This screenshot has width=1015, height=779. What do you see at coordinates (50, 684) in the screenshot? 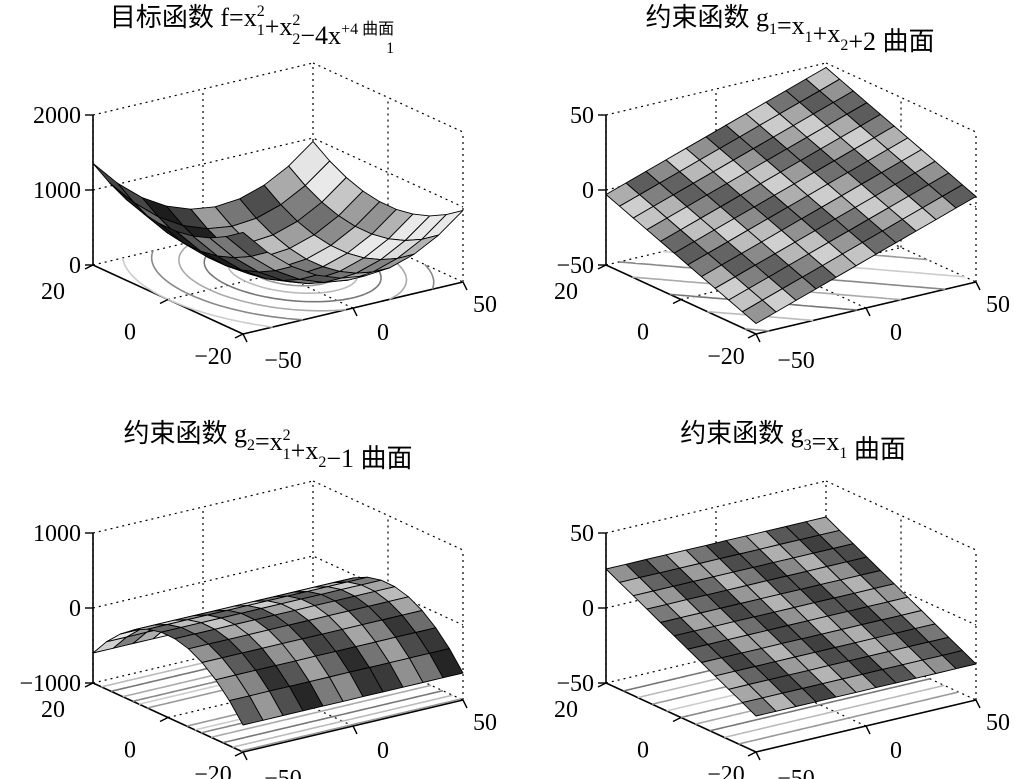
I see `z-tick-label: −1000` at bounding box center [50, 684].